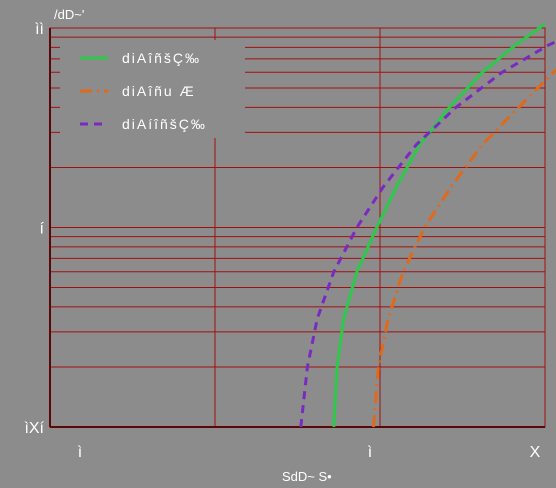 This screenshot has height=488, width=556. I want to click on y-tick-label: ìXí, so click(34, 428).